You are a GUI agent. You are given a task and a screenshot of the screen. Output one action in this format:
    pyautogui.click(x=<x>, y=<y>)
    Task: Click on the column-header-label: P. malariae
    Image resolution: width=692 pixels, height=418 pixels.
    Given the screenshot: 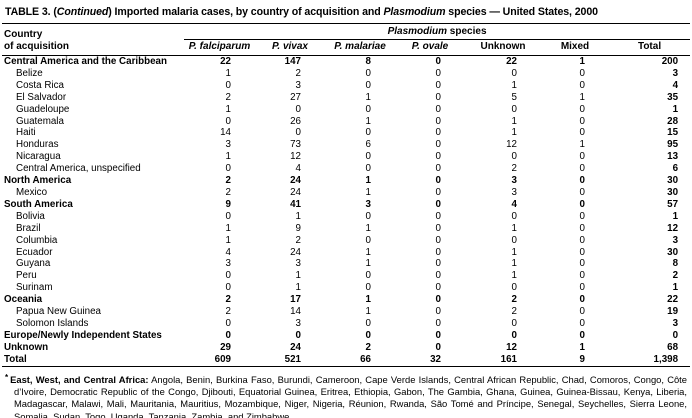 What is the action you would take?
    pyautogui.click(x=360, y=46)
    